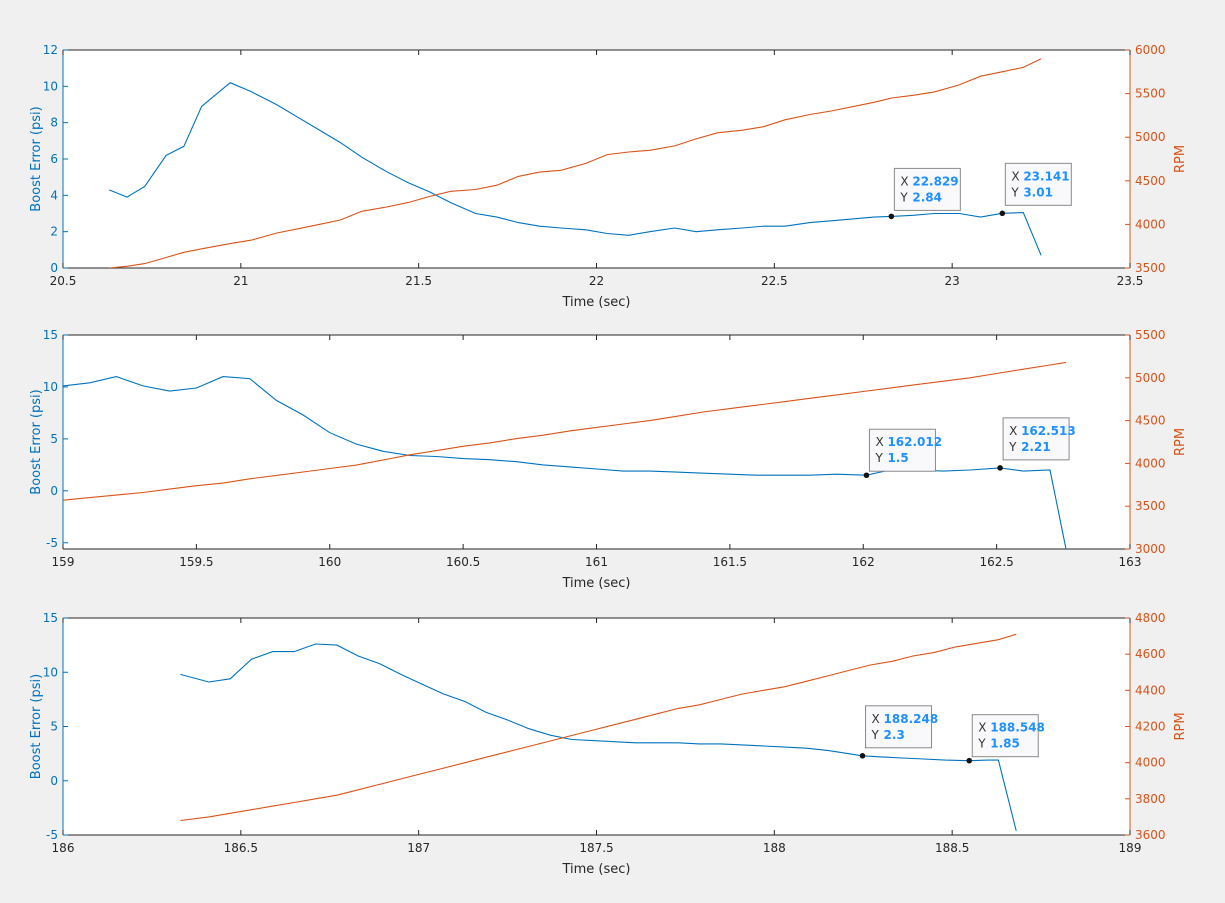 This screenshot has width=1225, height=903. What do you see at coordinates (952, 281) in the screenshot?
I see `x-tick-label: 23` at bounding box center [952, 281].